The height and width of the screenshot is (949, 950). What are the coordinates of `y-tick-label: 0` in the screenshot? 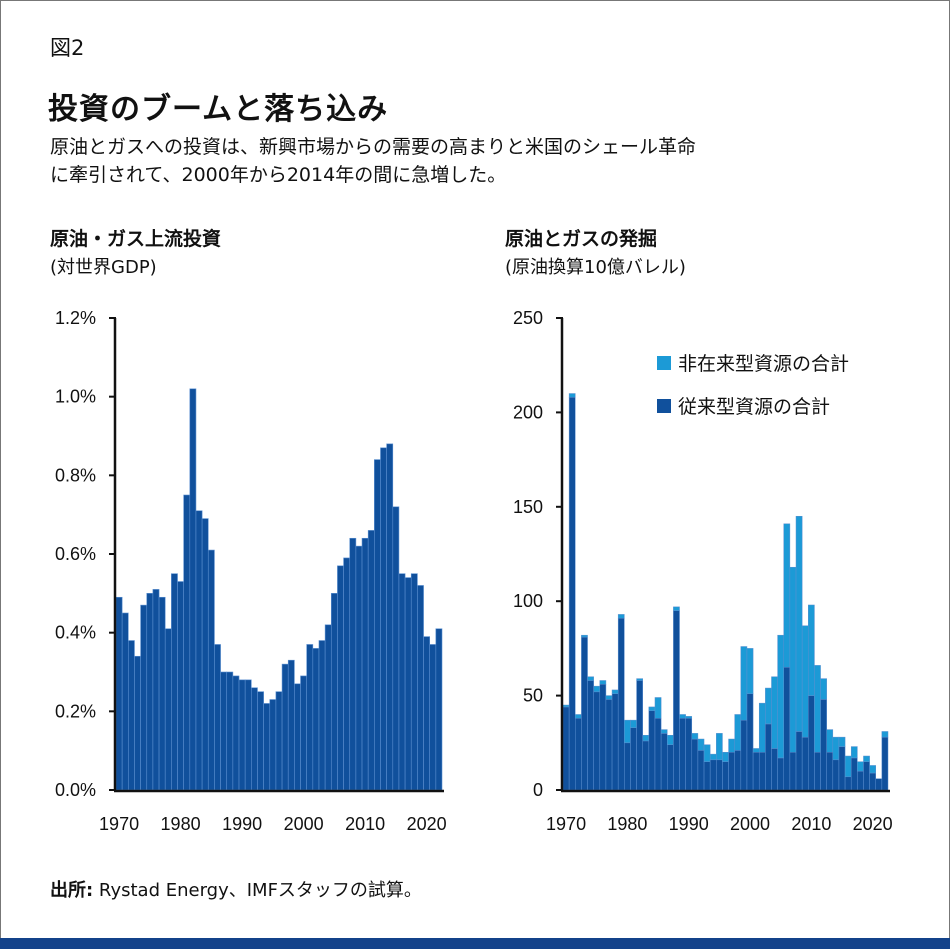 It's located at (538, 790).